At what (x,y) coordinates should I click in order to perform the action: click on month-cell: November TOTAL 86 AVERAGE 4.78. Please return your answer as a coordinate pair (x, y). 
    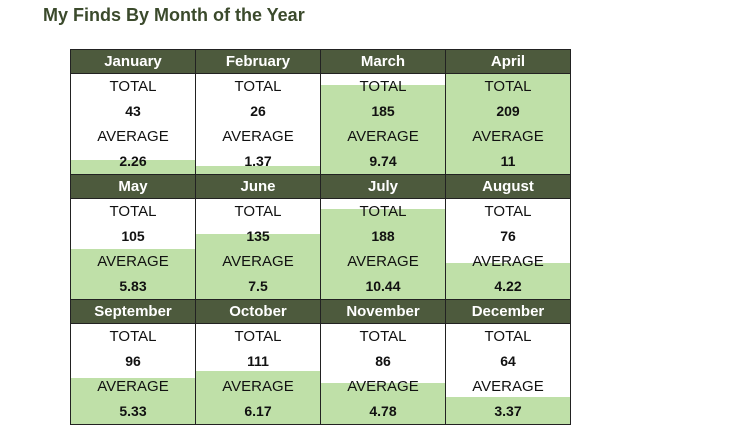
    Looking at the image, I should click on (383, 362).